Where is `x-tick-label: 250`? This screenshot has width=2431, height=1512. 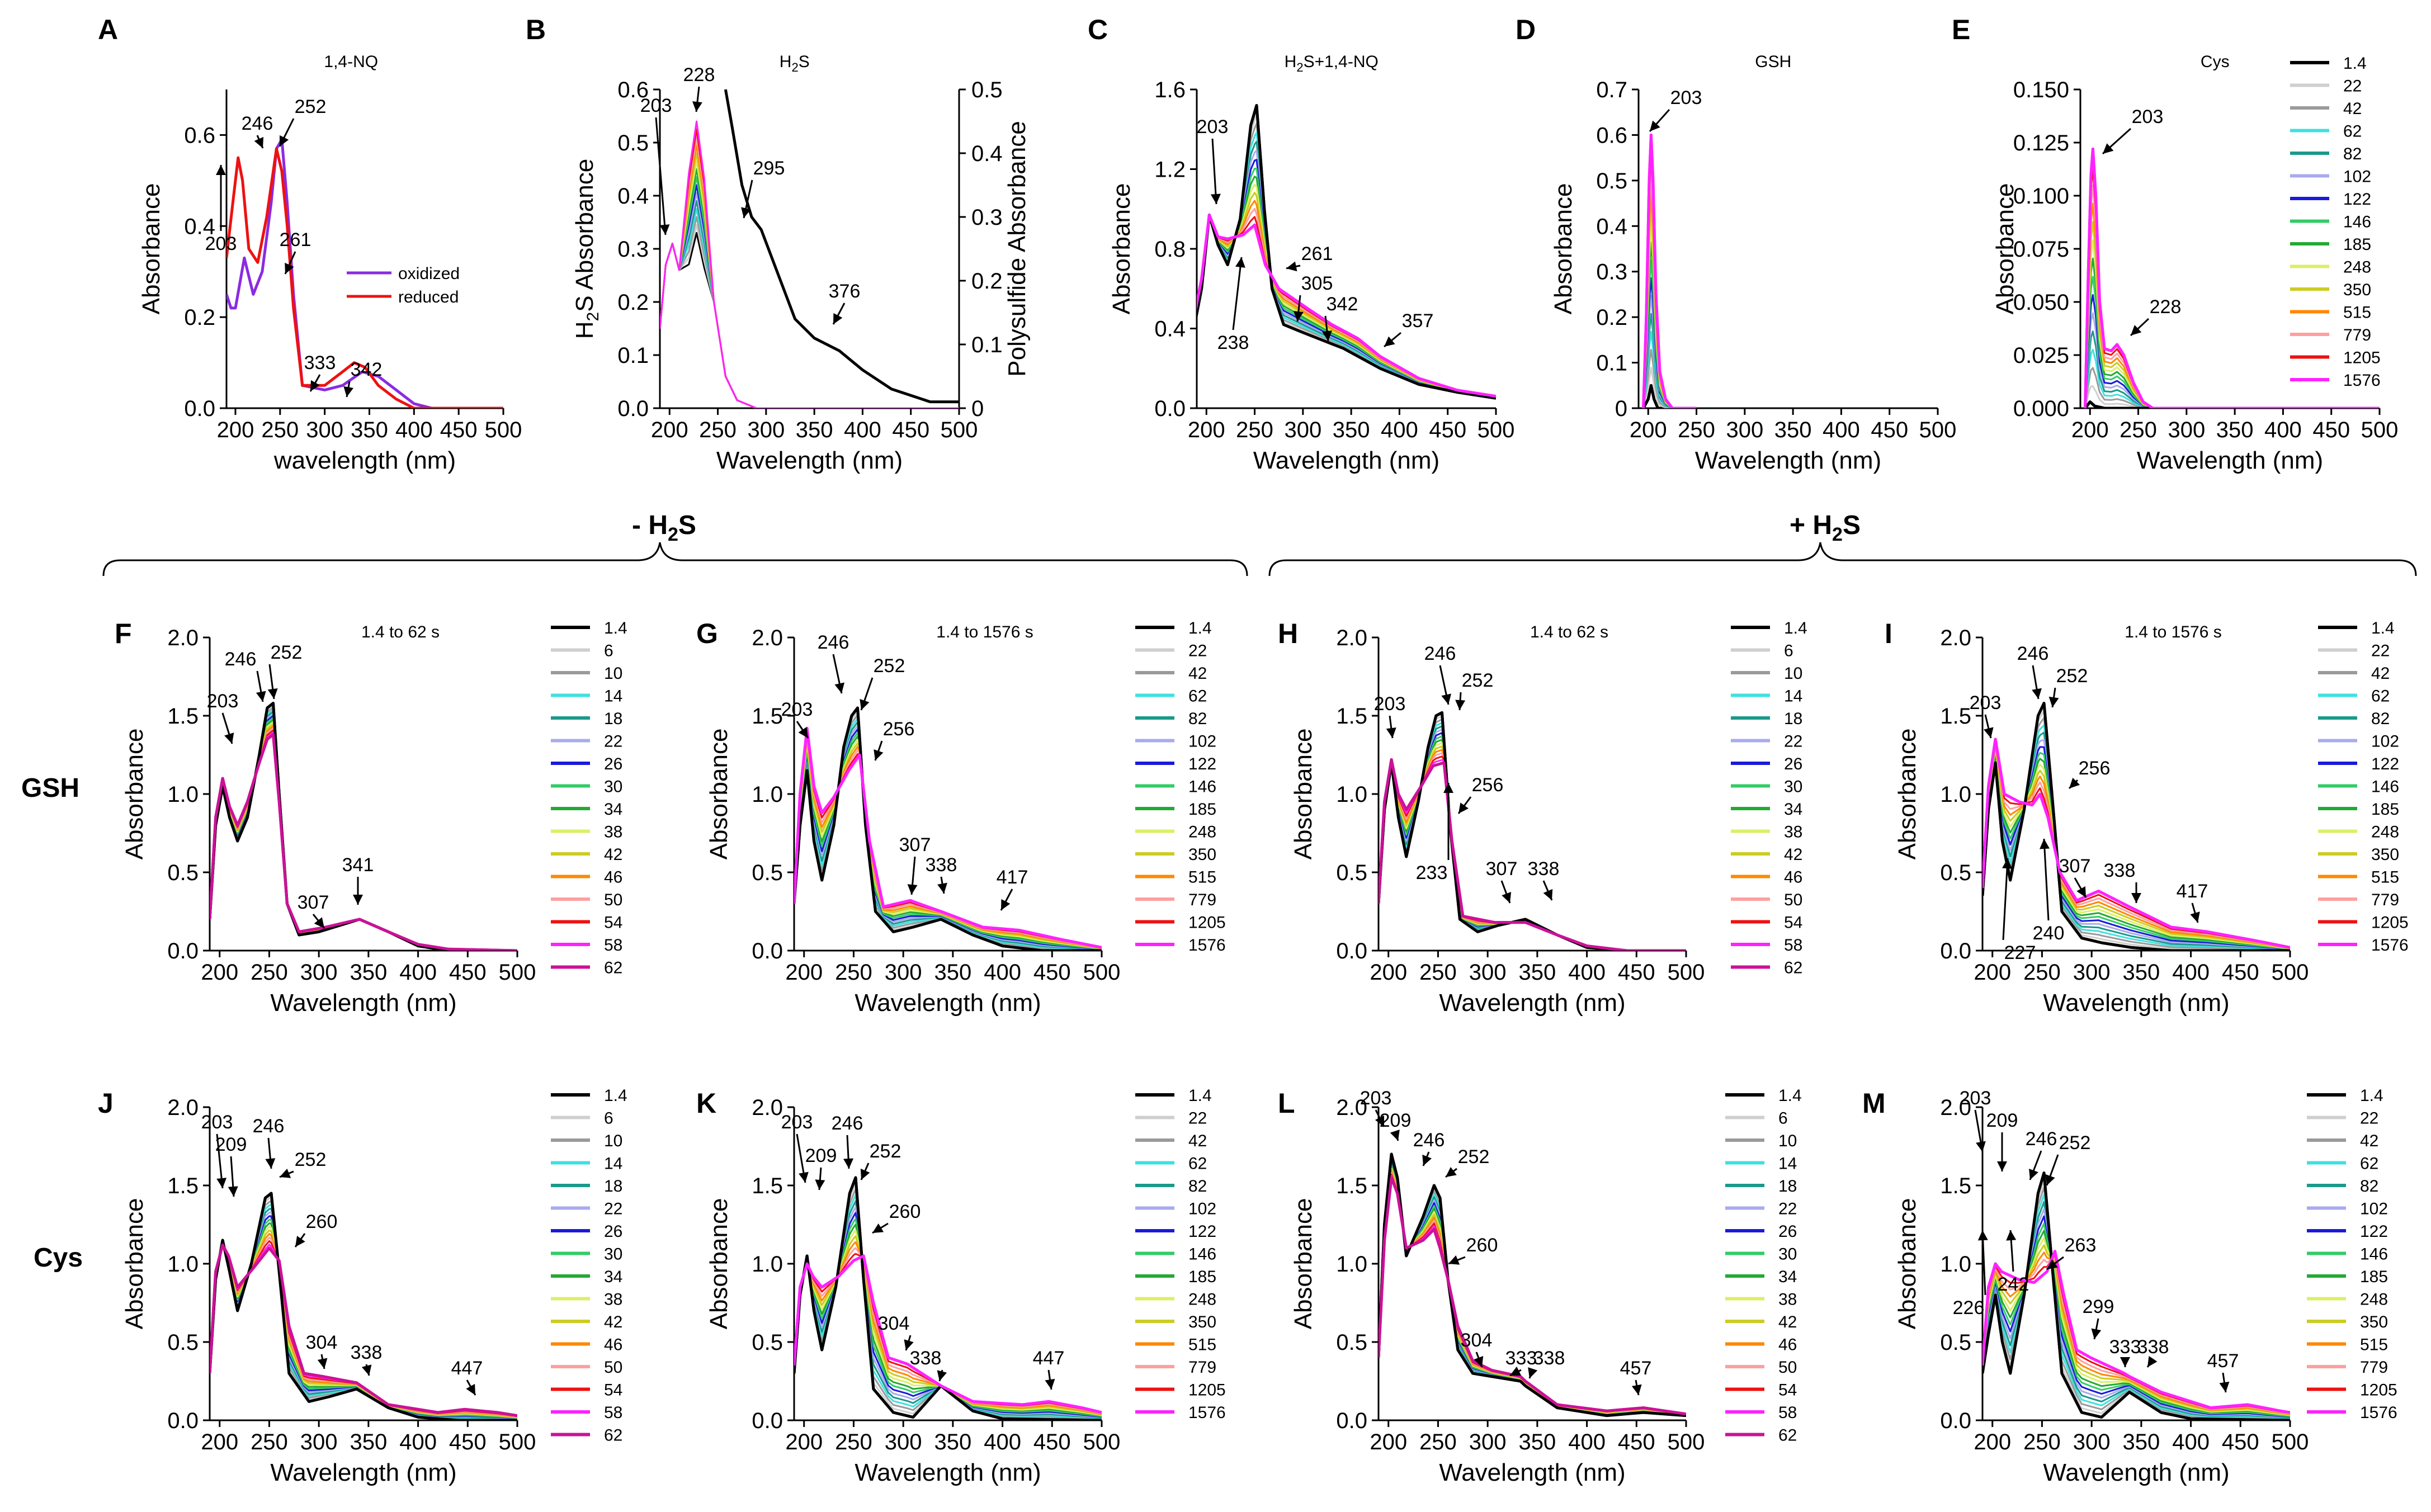
x-tick-label: 250 is located at coordinates (718, 430).